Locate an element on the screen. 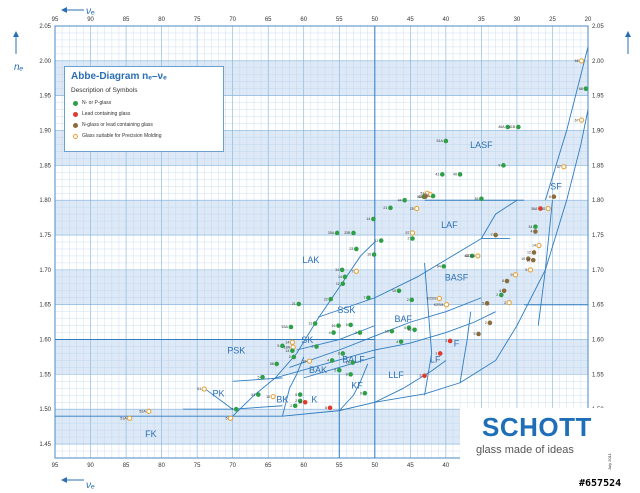 This screenshot has width=640, height=493. x-tick-label-top: 55 is located at coordinates (339, 20).